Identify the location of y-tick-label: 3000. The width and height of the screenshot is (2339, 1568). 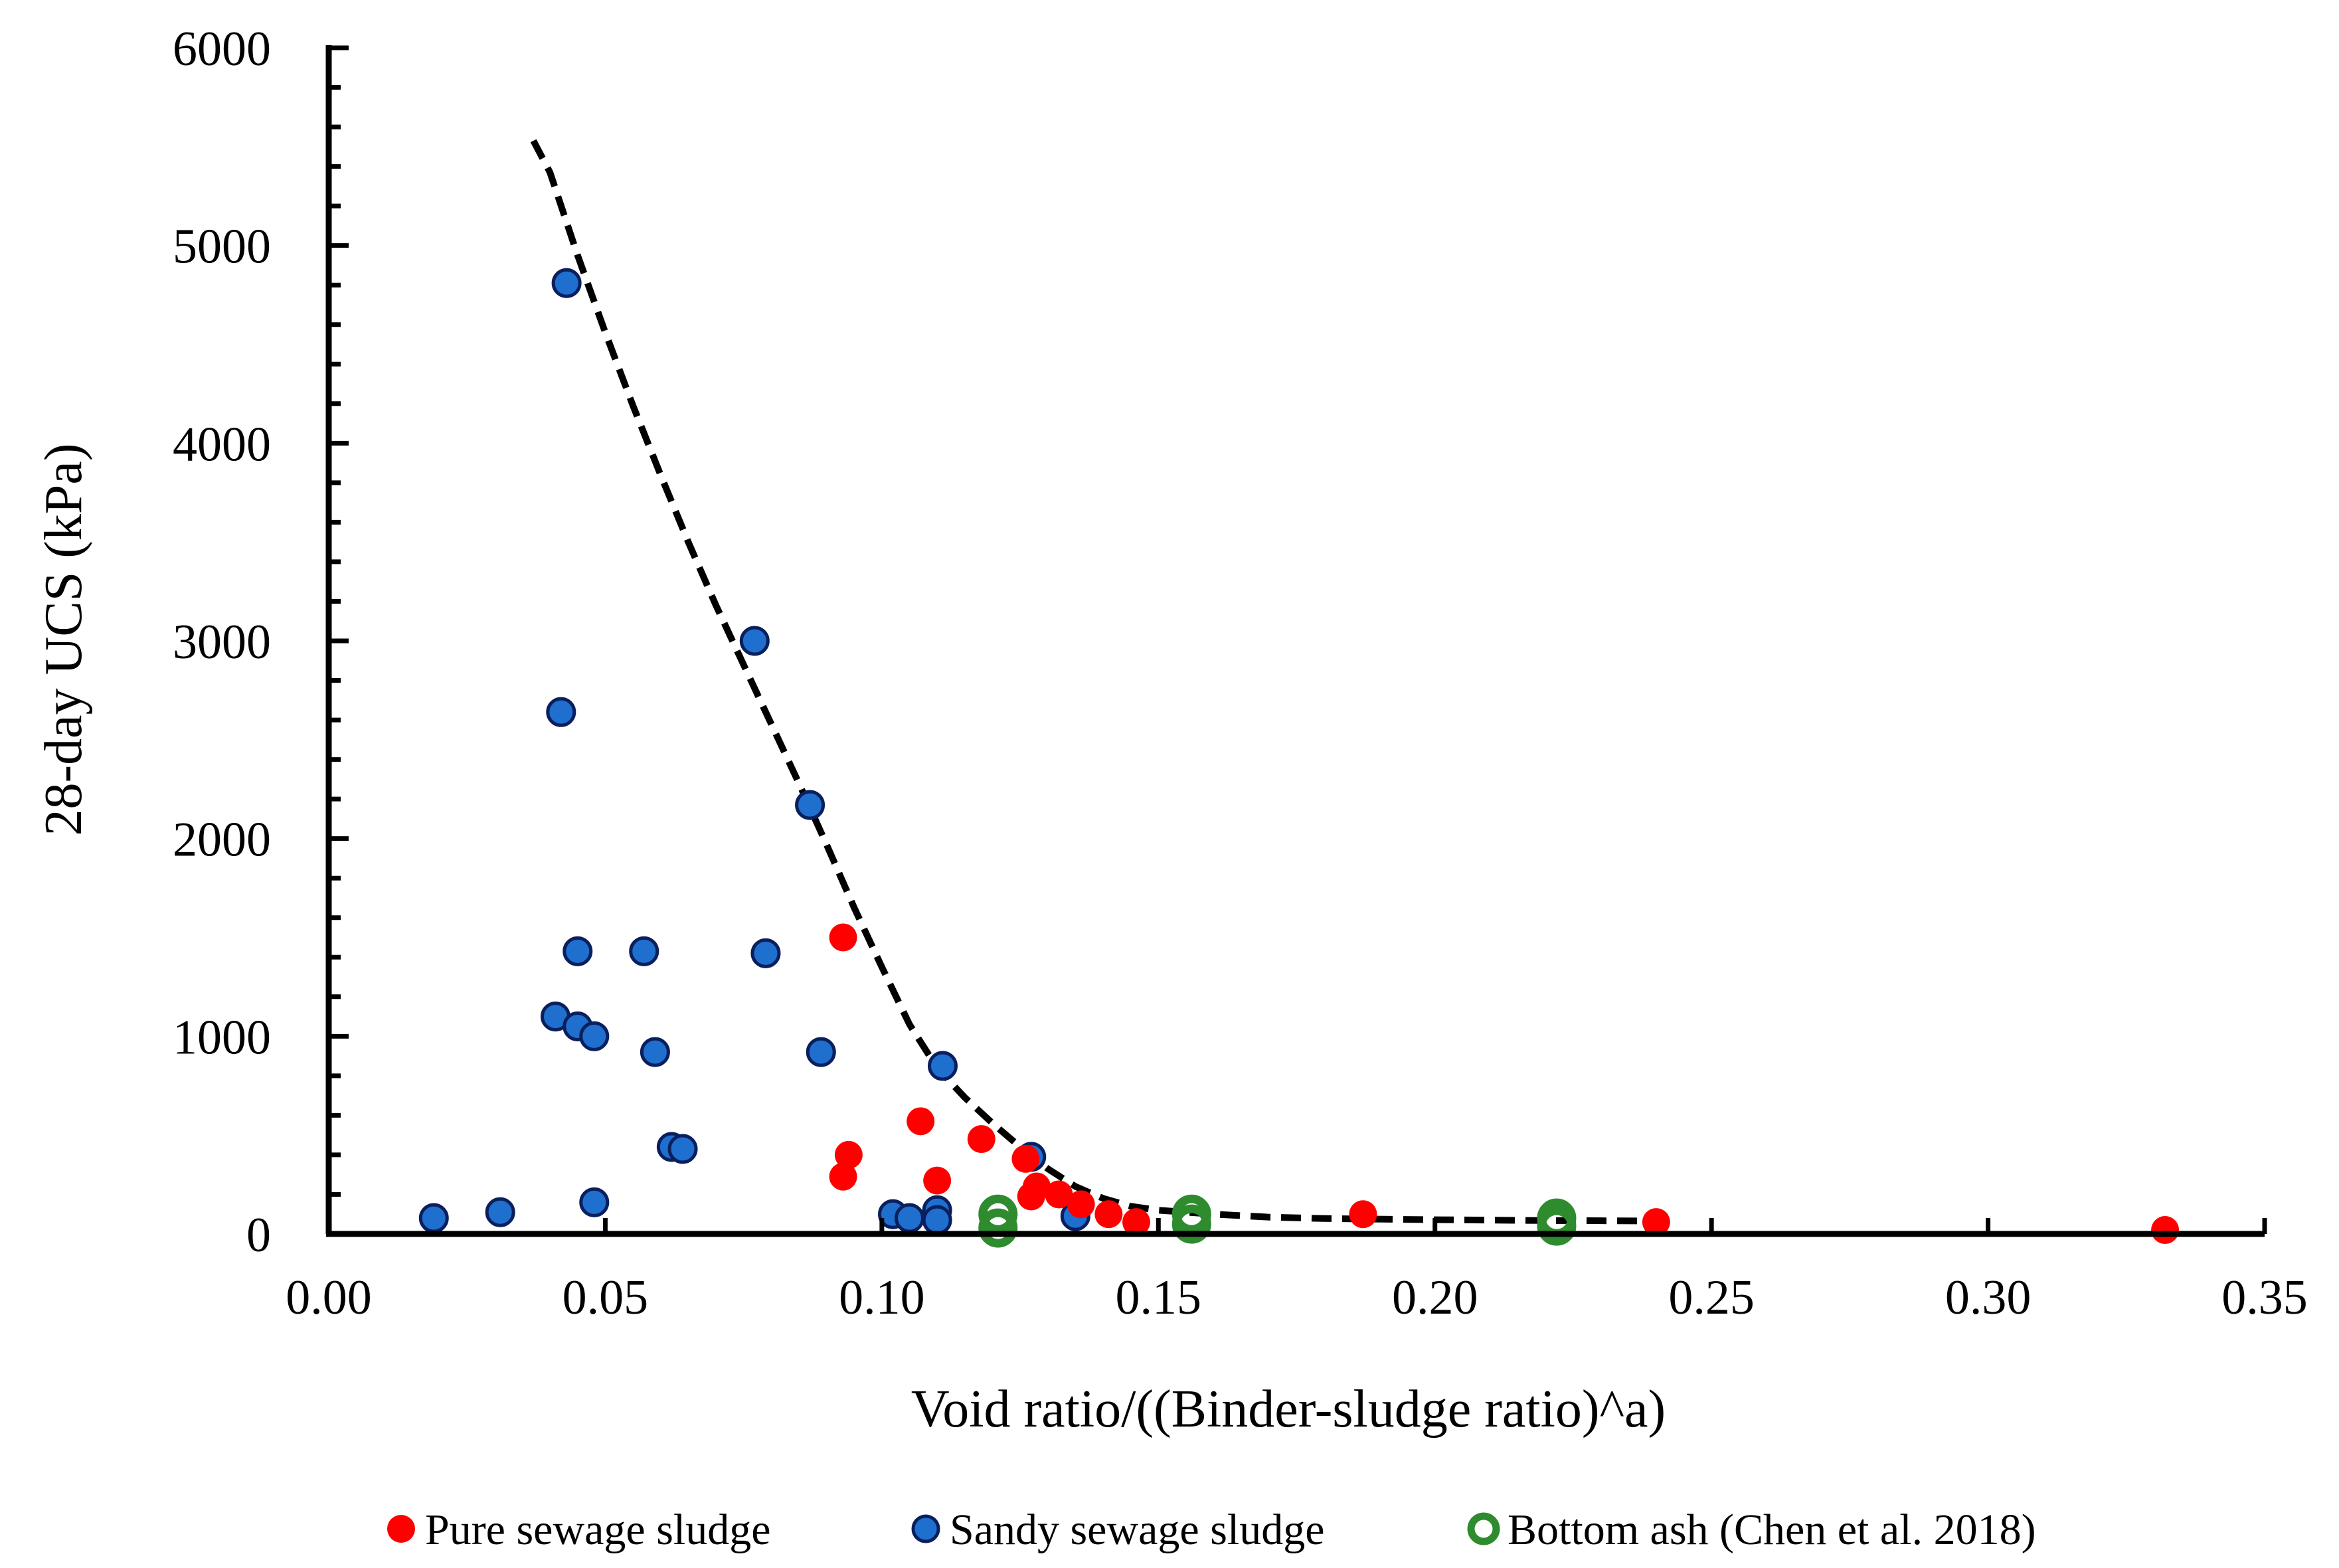
(222, 642).